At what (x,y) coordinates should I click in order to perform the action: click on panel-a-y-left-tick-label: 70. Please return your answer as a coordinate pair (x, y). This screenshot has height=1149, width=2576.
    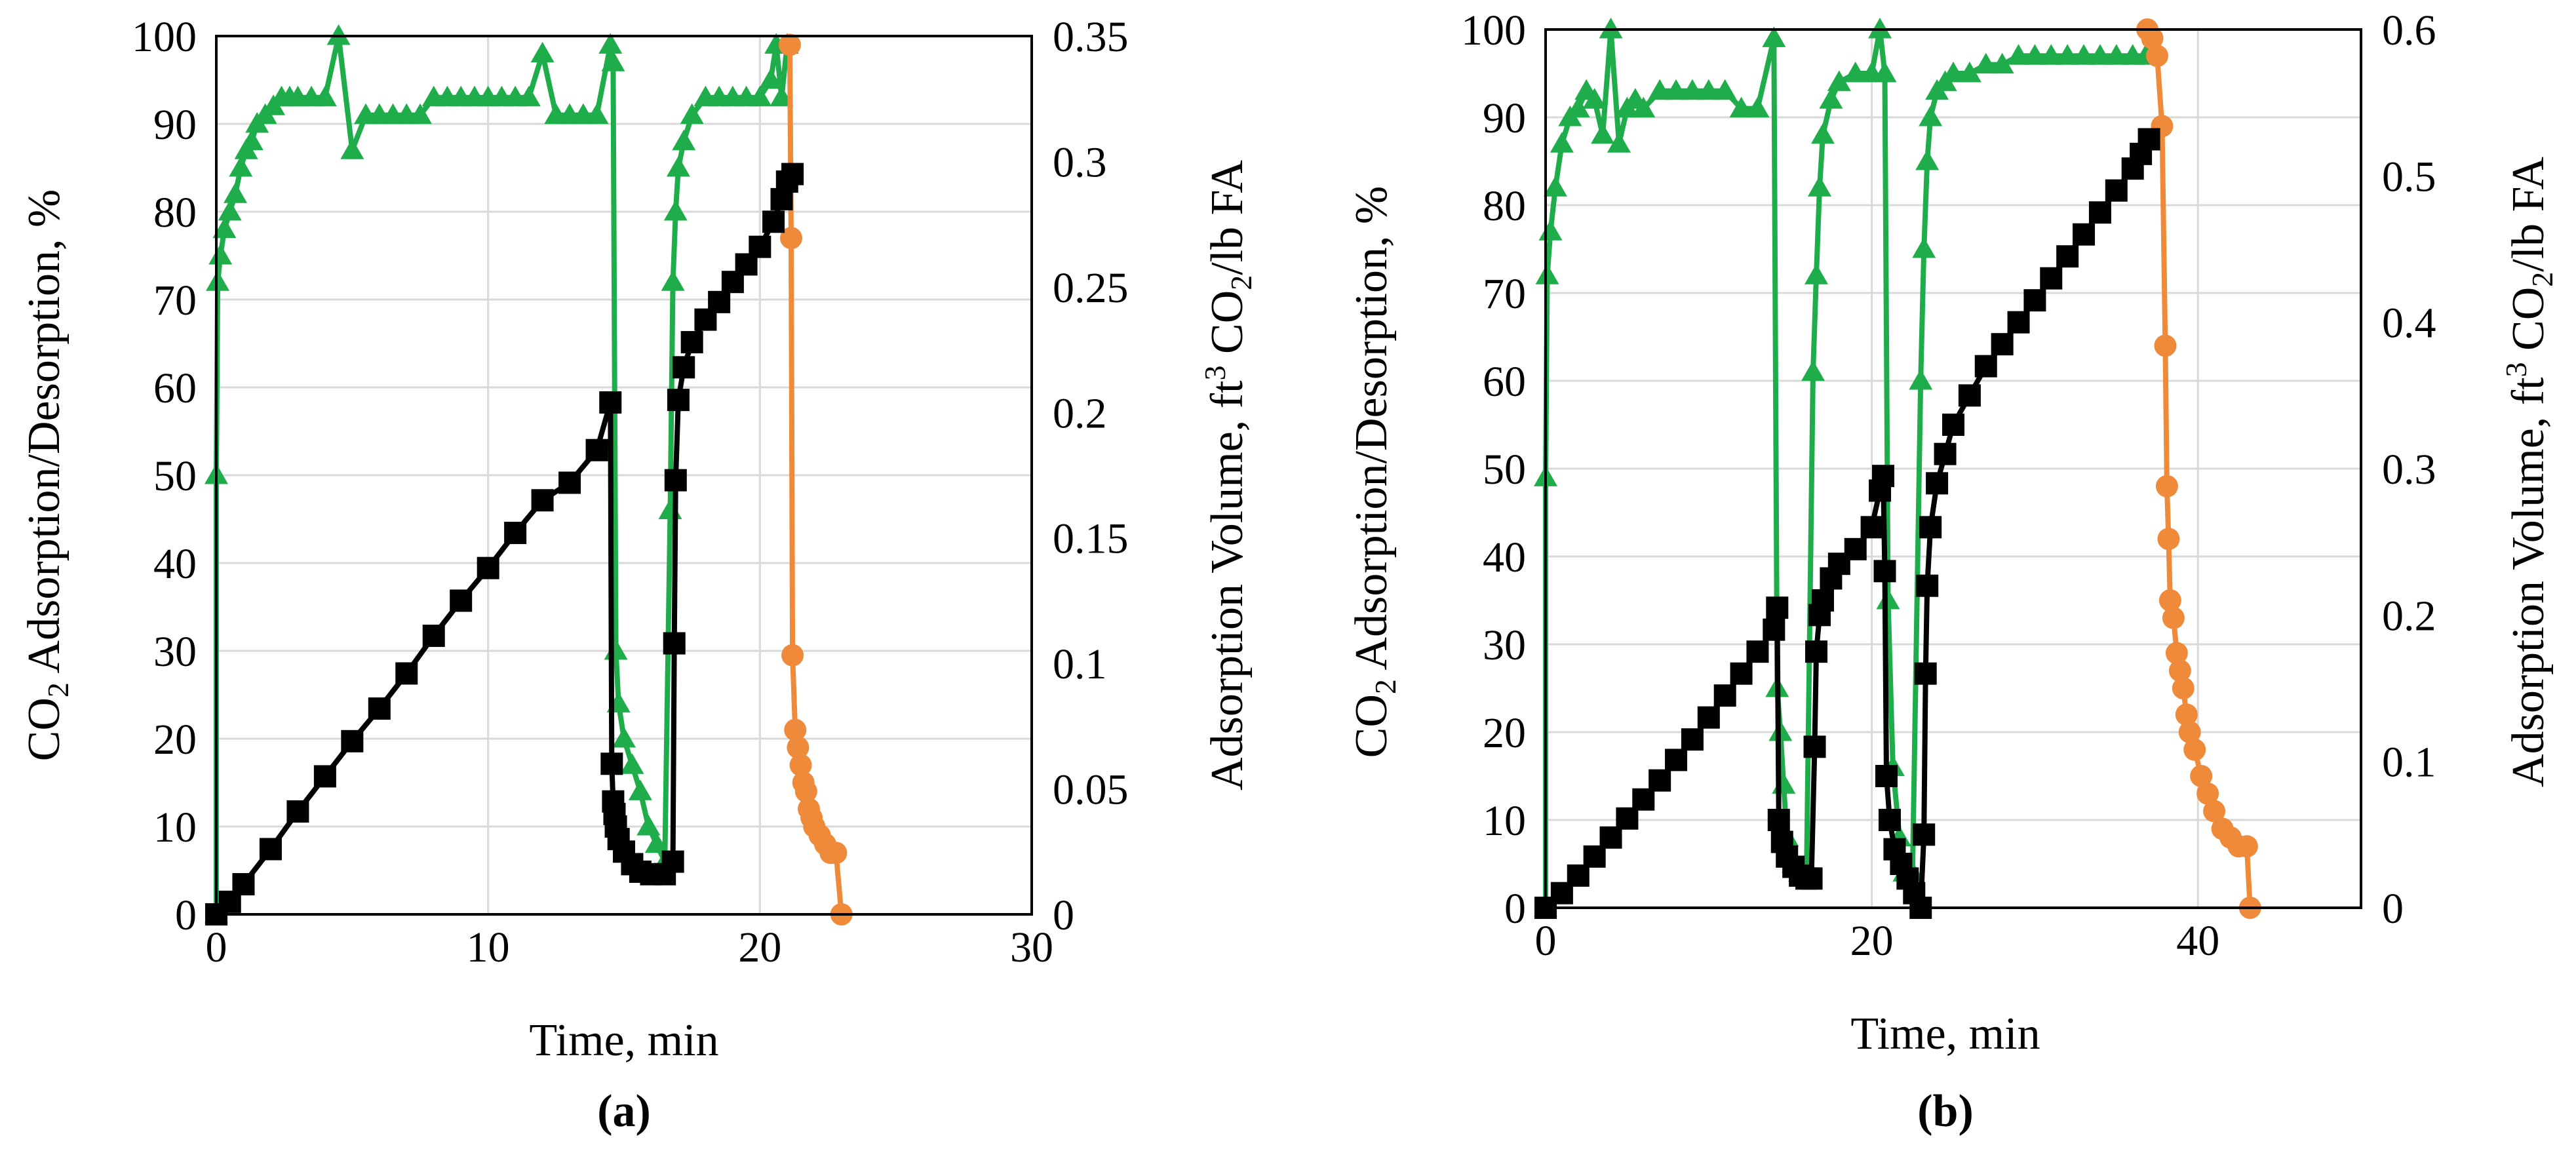
    Looking at the image, I should click on (175, 301).